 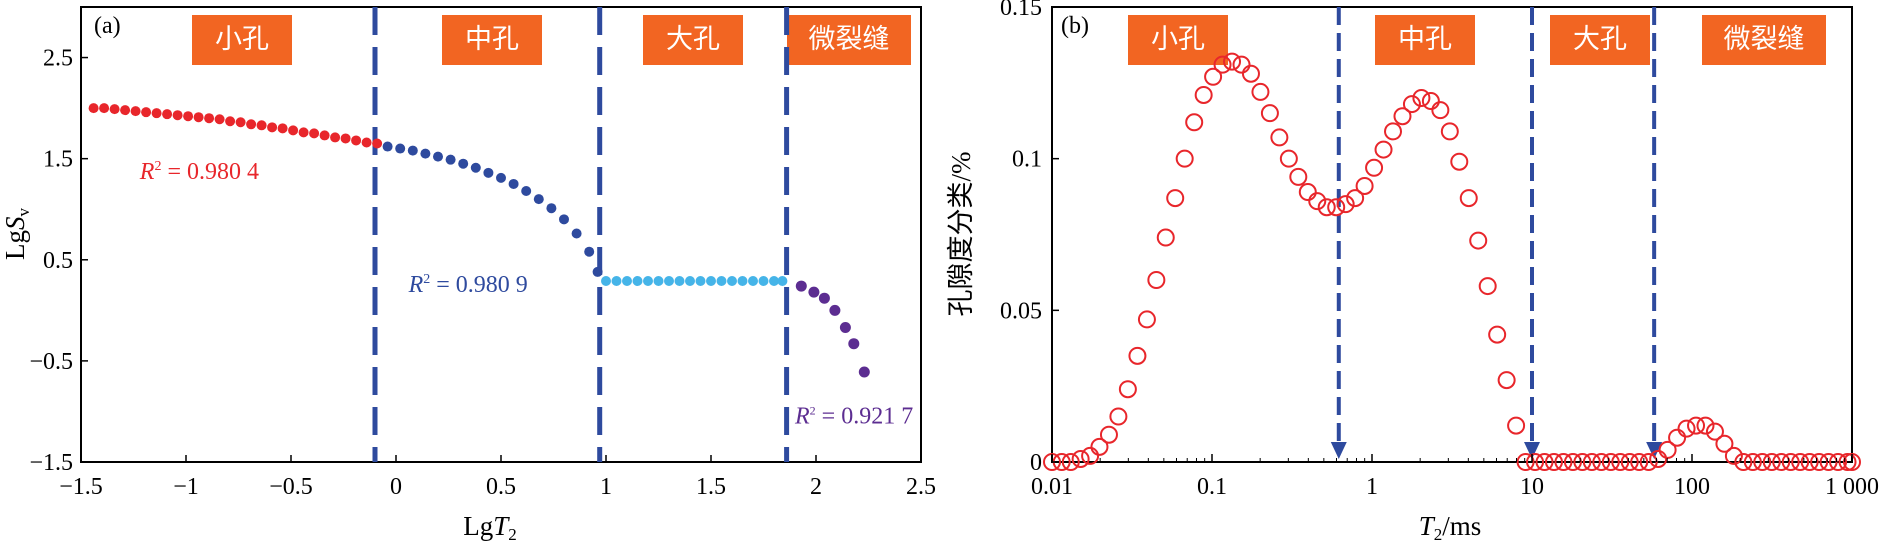 What do you see at coordinates (1075, 26) in the screenshot?
I see `panel-b-label: (b)` at bounding box center [1075, 26].